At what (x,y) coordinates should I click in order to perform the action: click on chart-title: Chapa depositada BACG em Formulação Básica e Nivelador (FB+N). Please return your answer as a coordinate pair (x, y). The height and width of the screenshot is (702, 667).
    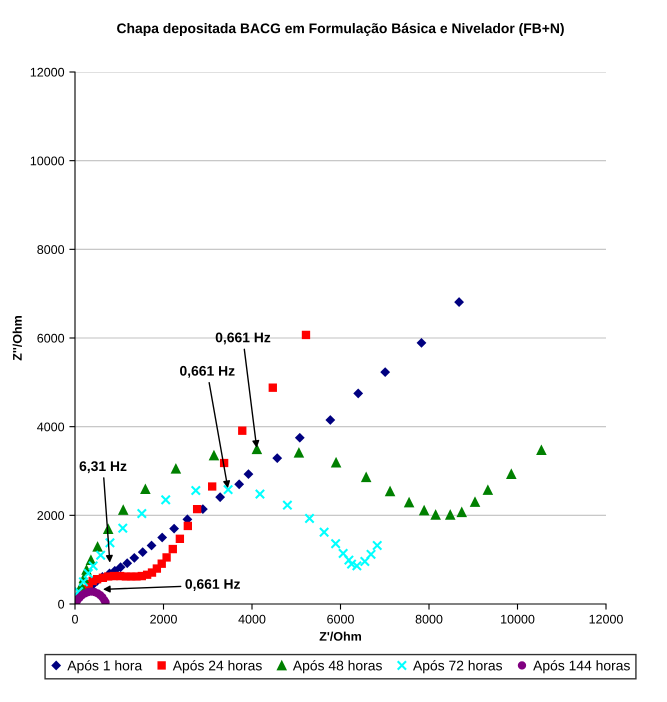
    Looking at the image, I should click on (340, 29).